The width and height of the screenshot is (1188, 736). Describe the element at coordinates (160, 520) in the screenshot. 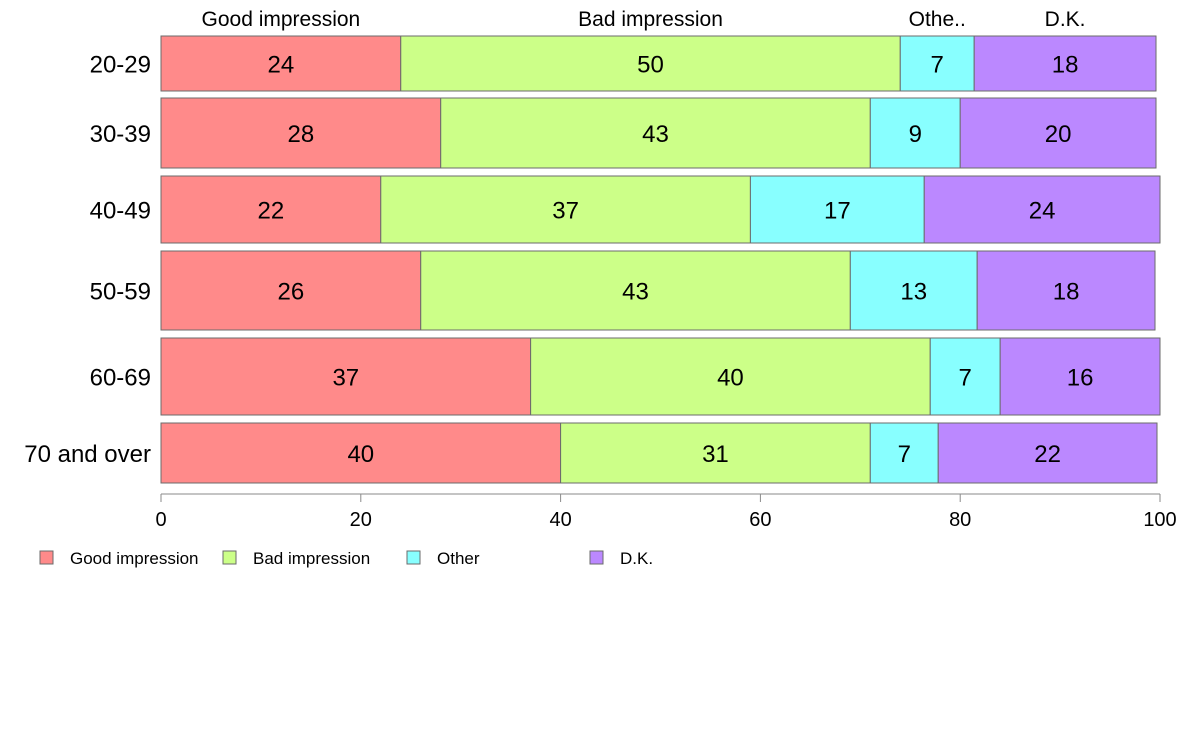

I see `x-tick-label: 0` at that location.